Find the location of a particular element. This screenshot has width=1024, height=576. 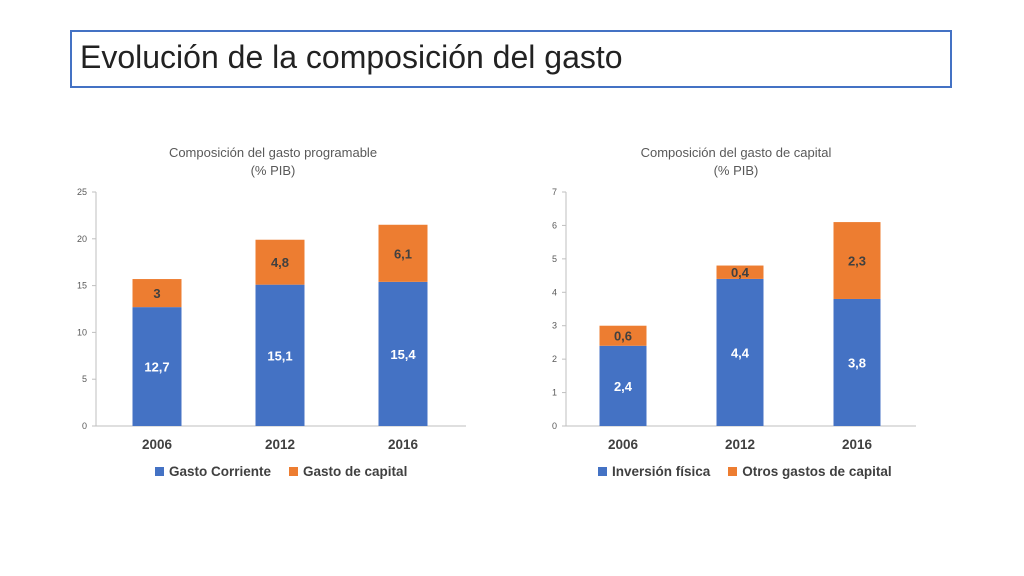

chart-1-bar-bottom-2012 is located at coordinates (280, 355).